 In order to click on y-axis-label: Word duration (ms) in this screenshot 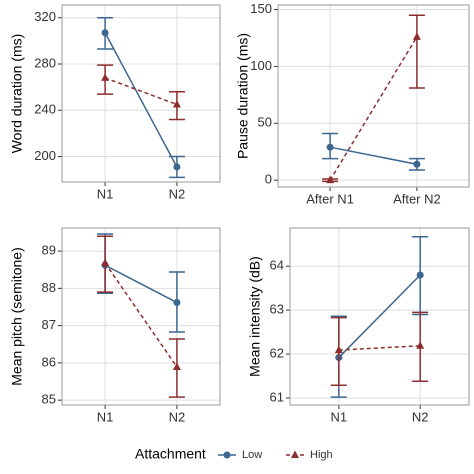, I will do `click(17, 94)`.